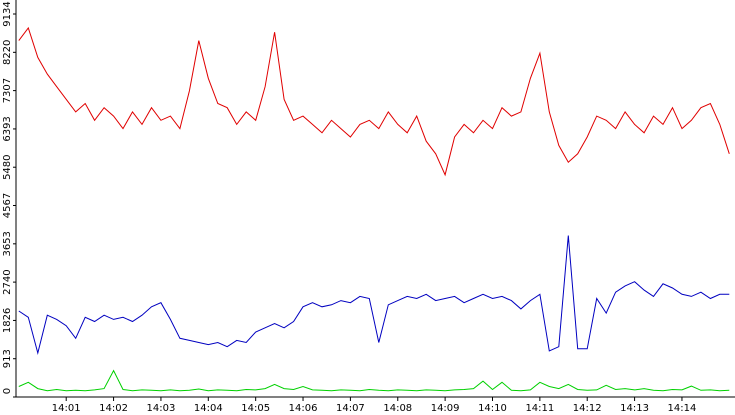 The image size is (735, 415). What do you see at coordinates (7, 391) in the screenshot?
I see `y-tick-label: 0` at bounding box center [7, 391].